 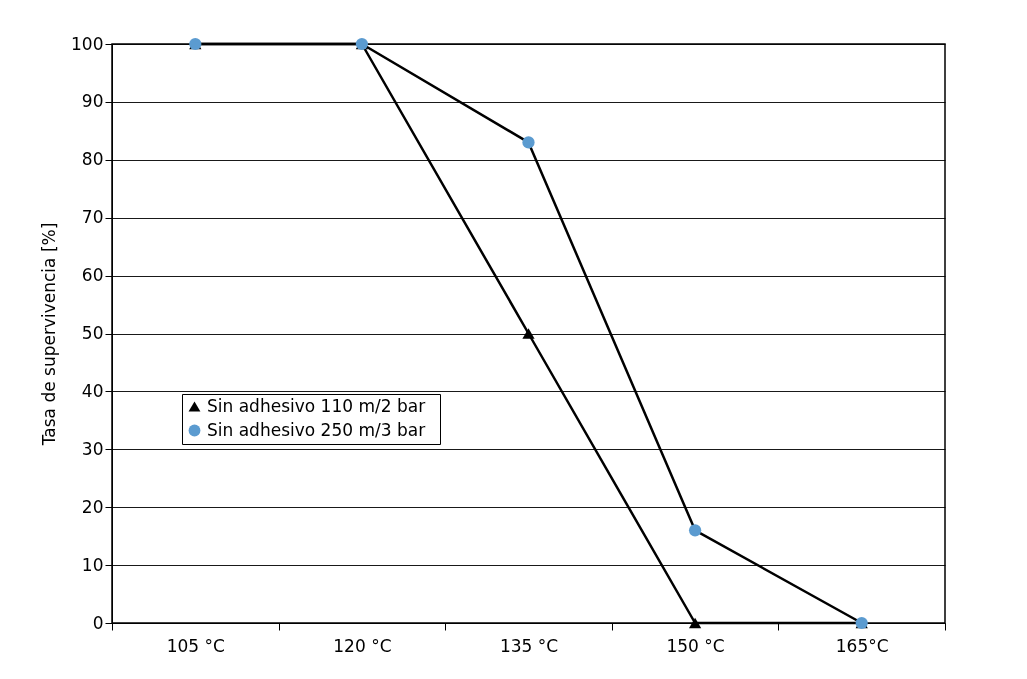 What do you see at coordinates (92, 217) in the screenshot?
I see `y-tick-label: 70` at bounding box center [92, 217].